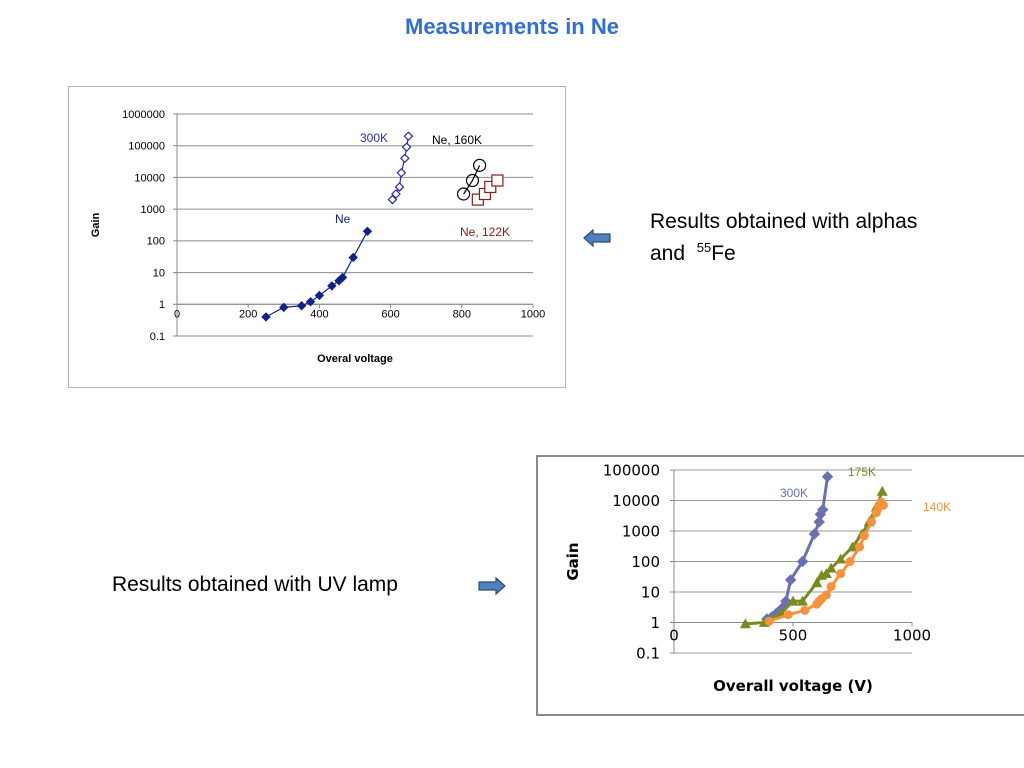 This screenshot has height=768, width=1024. Describe the element at coordinates (597, 238) in the screenshot. I see `block-arrow-left-icon` at that location.